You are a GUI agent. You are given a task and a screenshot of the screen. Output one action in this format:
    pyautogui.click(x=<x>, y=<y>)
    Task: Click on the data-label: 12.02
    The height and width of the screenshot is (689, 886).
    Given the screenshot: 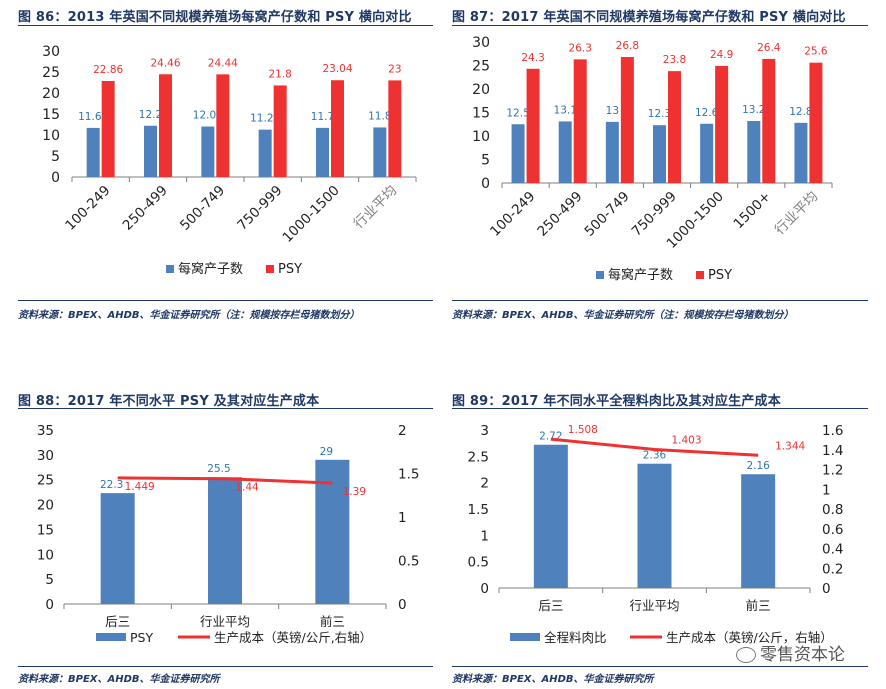 What is the action you would take?
    pyautogui.click(x=208, y=116)
    